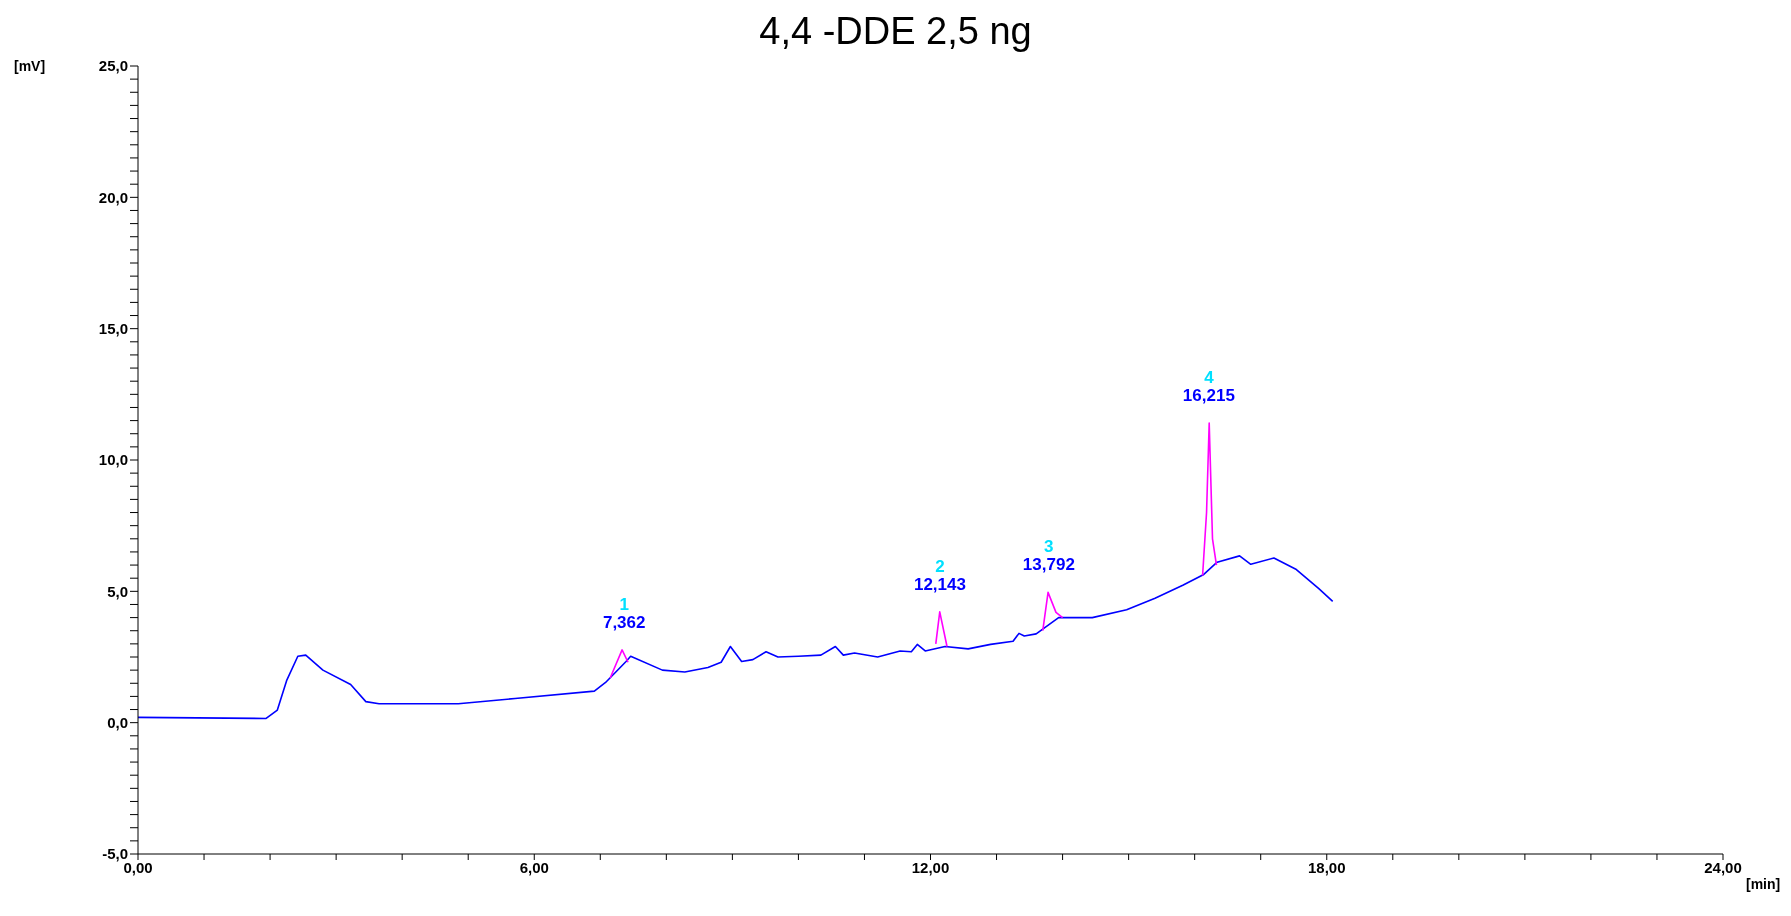 Image resolution: width=1791 pixels, height=916 pixels. Describe the element at coordinates (895, 31) in the screenshot. I see `chart-title: 4,4 -DDE 2,5 ng` at that location.